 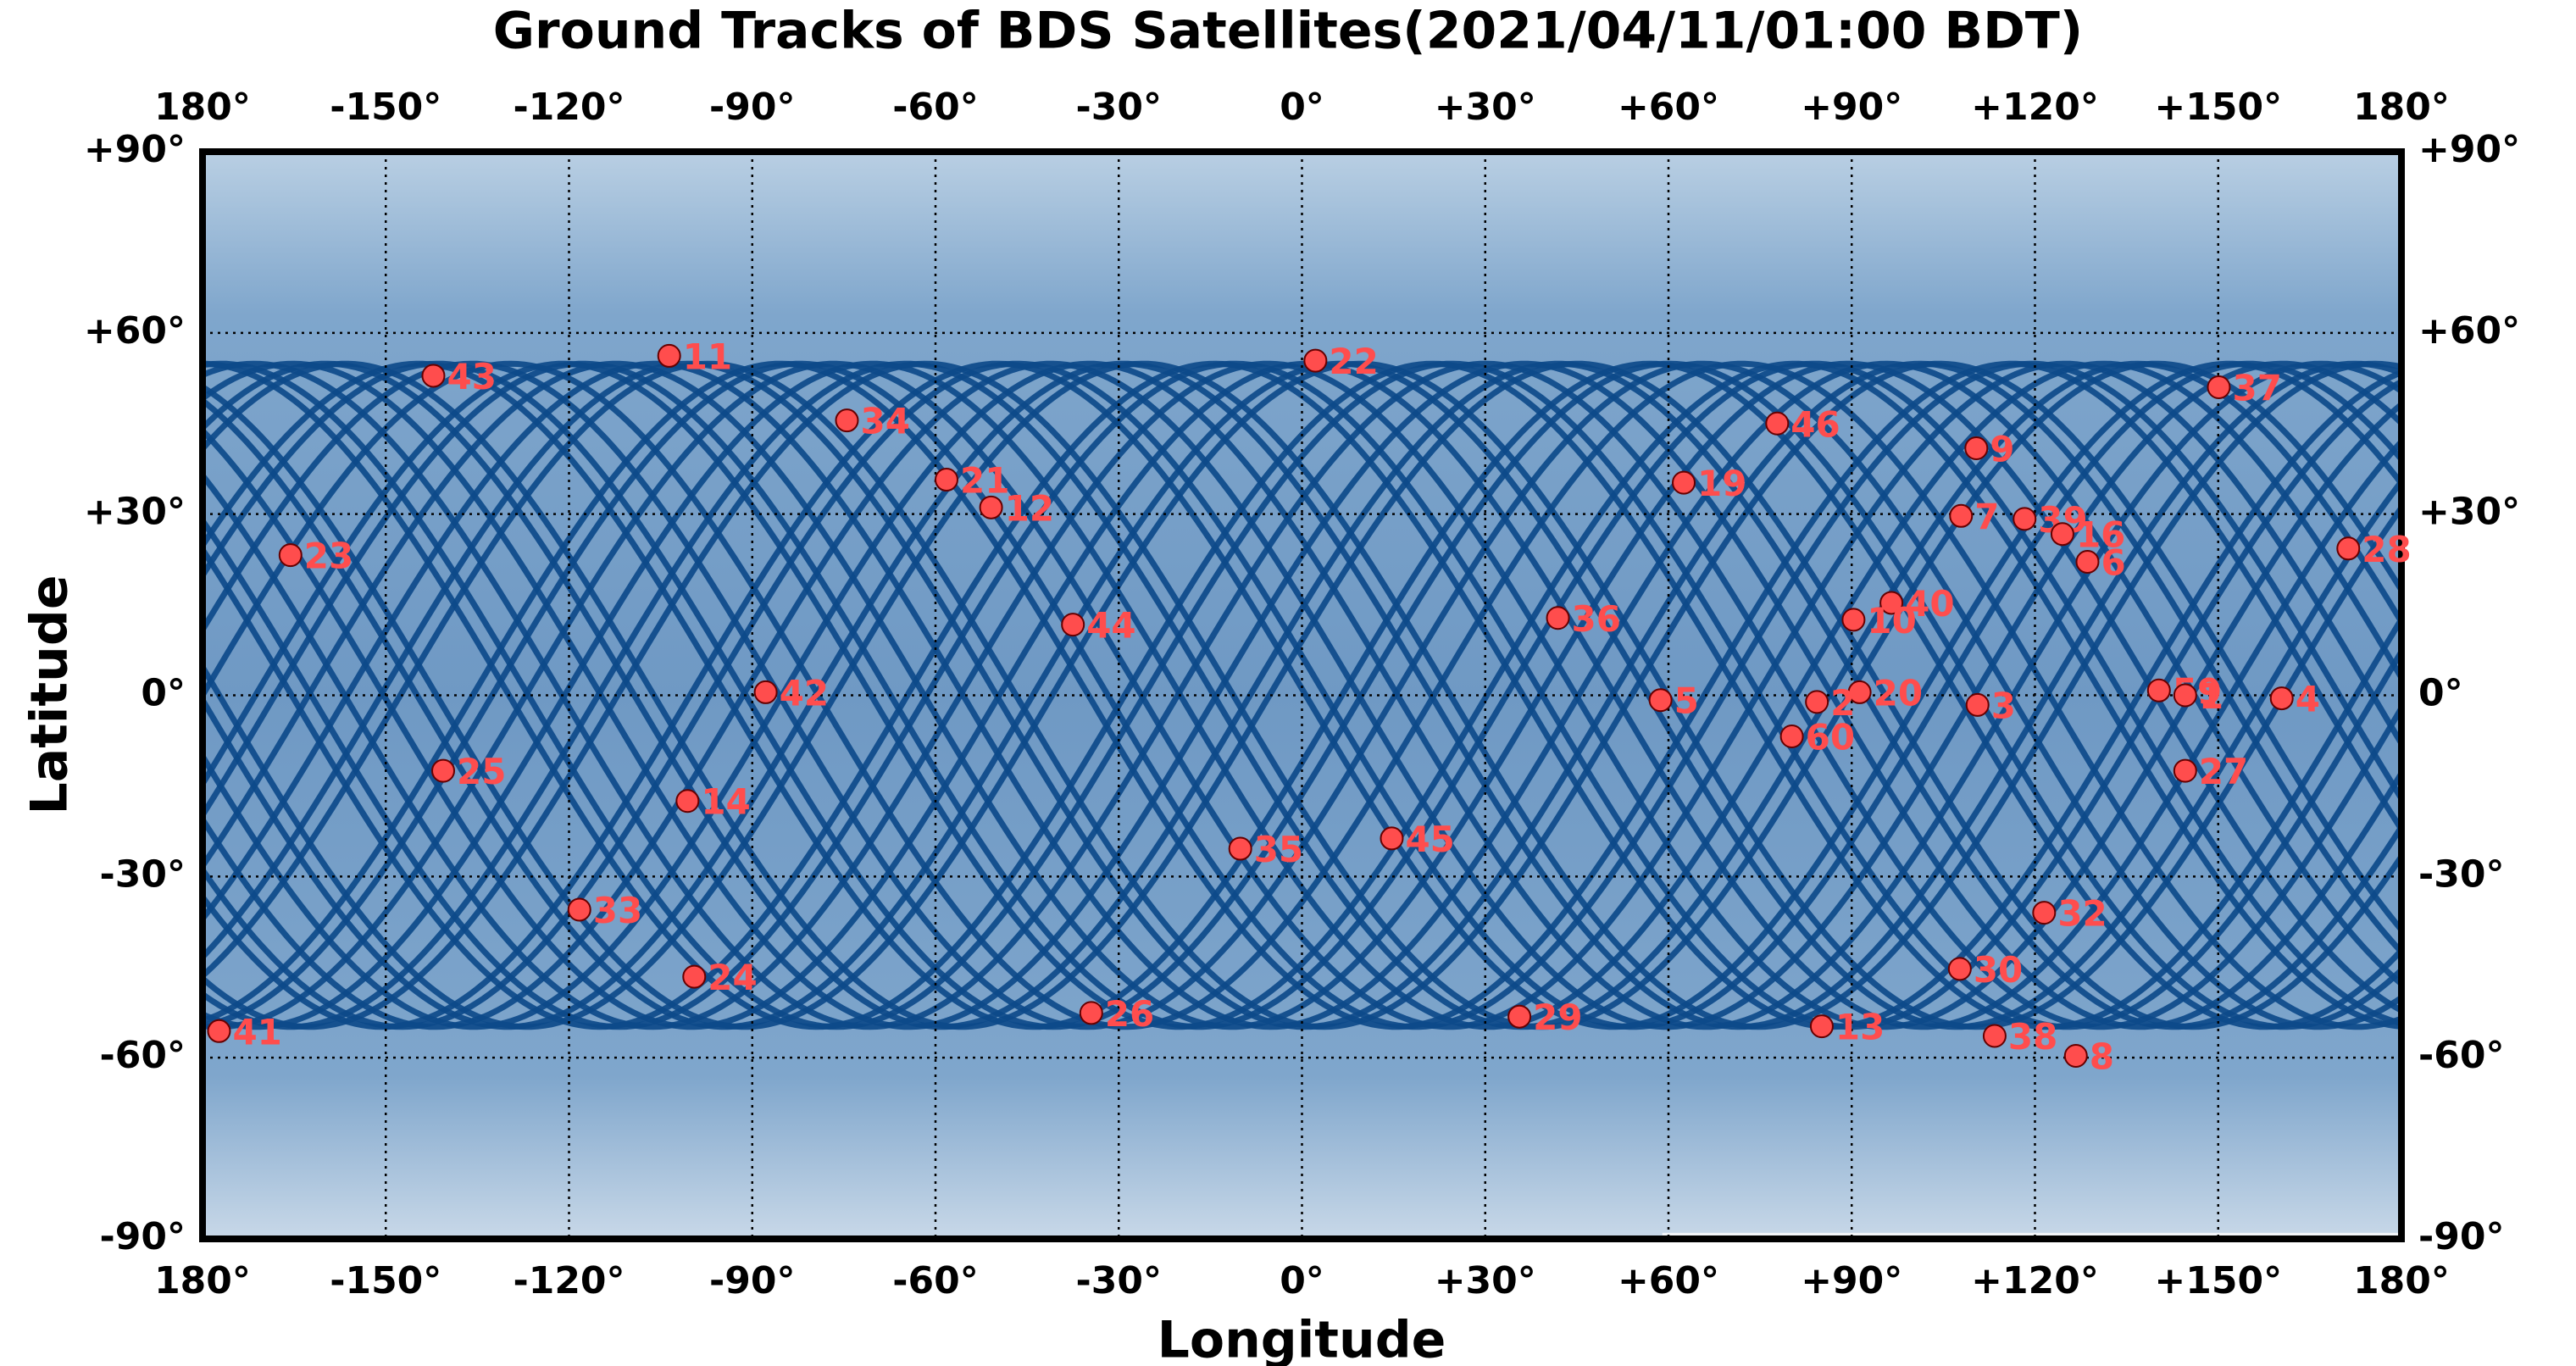 I want to click on y-tick-label: -90°, so click(x=143, y=1236).